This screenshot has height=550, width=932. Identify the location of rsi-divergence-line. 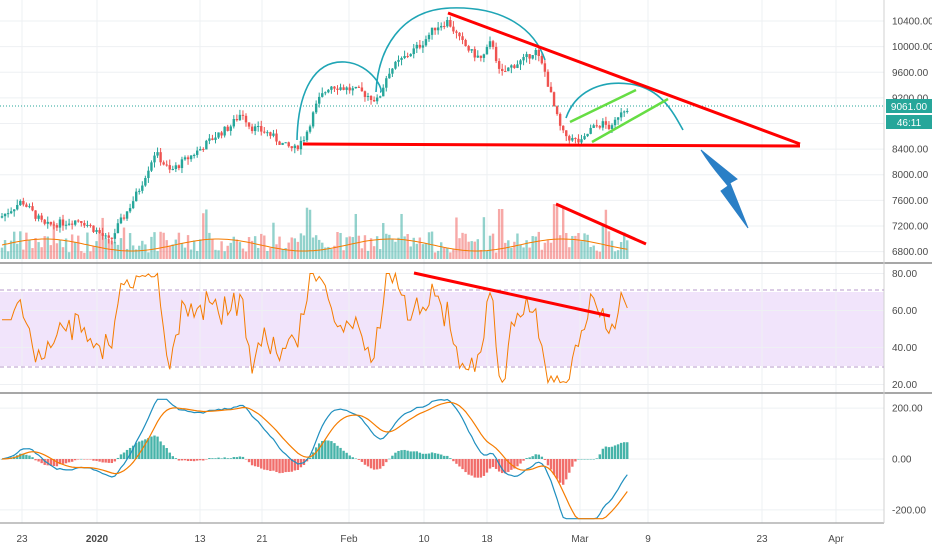
(512, 294).